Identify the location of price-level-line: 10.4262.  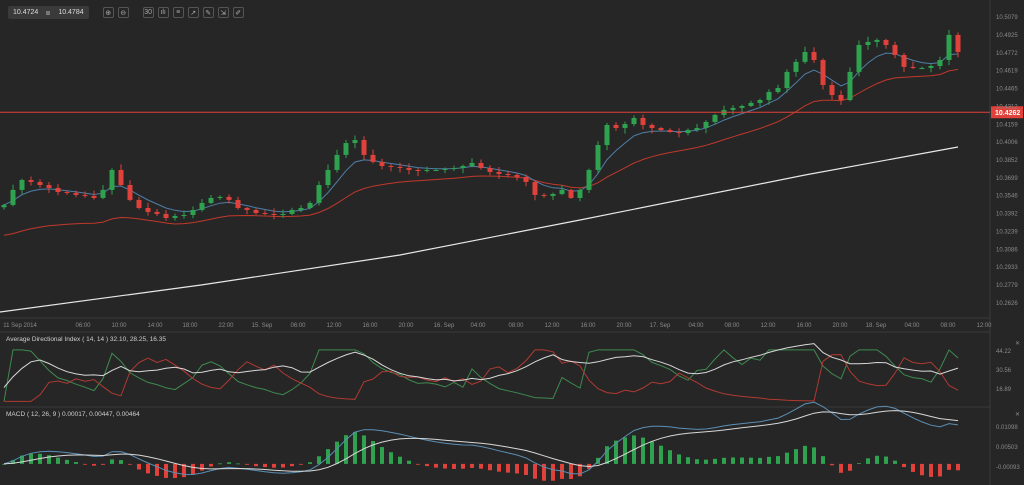
(511, 112).